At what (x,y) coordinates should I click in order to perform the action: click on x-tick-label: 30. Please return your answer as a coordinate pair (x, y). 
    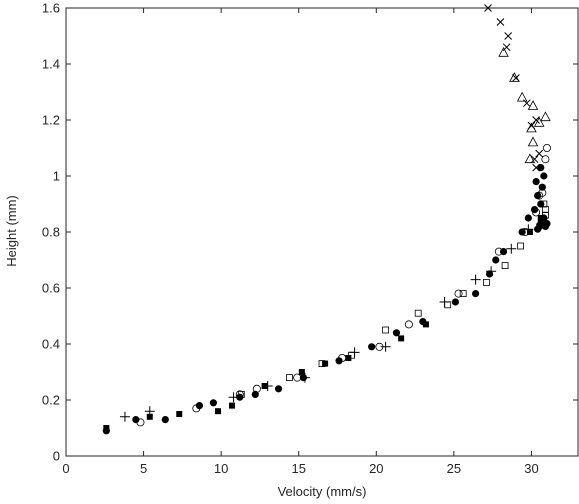
    Looking at the image, I should click on (531, 468).